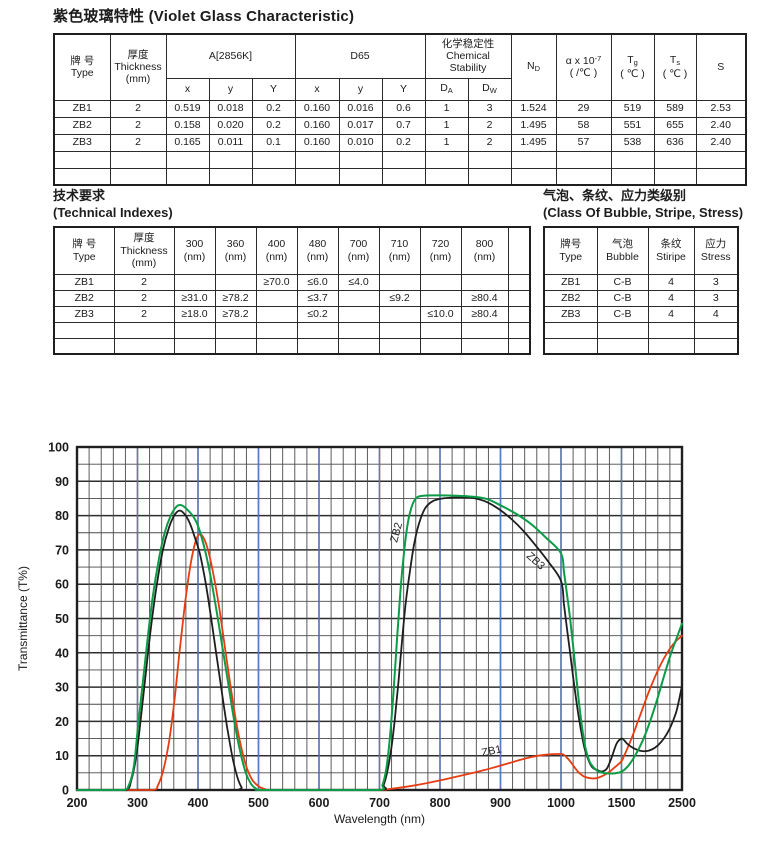 This screenshot has width=759, height=848. Describe the element at coordinates (230, 125) in the screenshot. I see `table-cell: 0.020` at that location.